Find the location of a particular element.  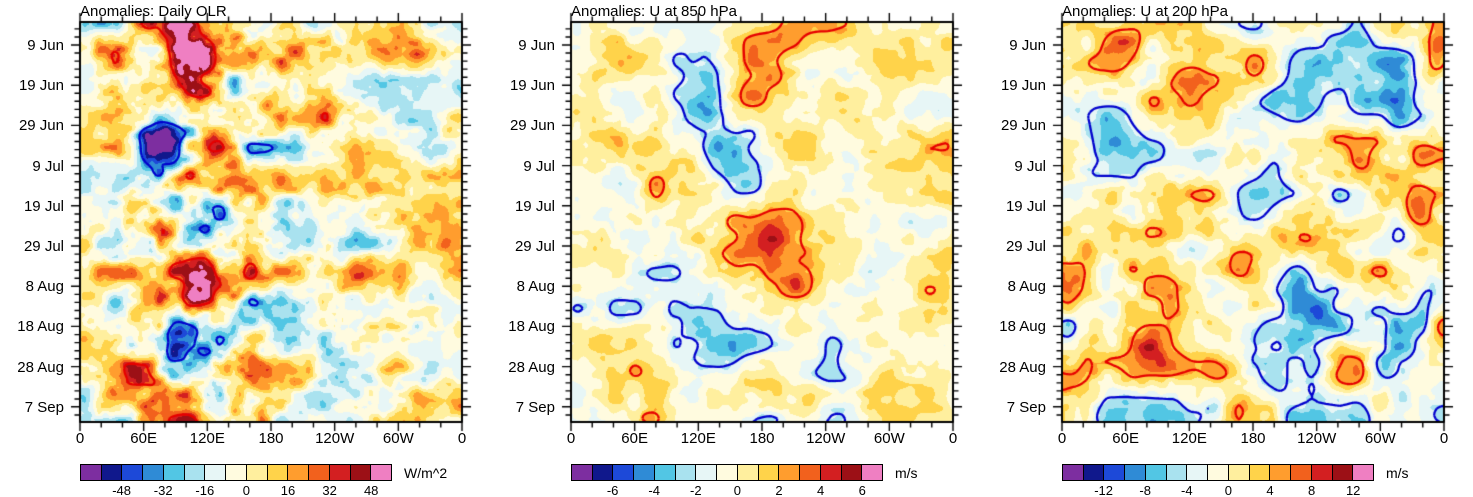

colorbar-tick-label: 12 is located at coordinates (1353, 490).